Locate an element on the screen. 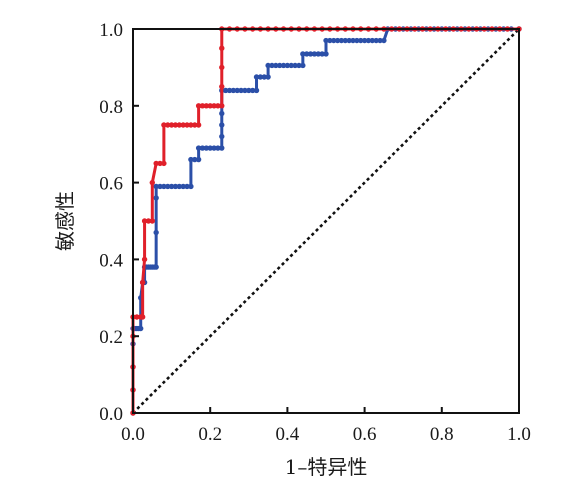  x-tick-label: 0.4 is located at coordinates (288, 434).